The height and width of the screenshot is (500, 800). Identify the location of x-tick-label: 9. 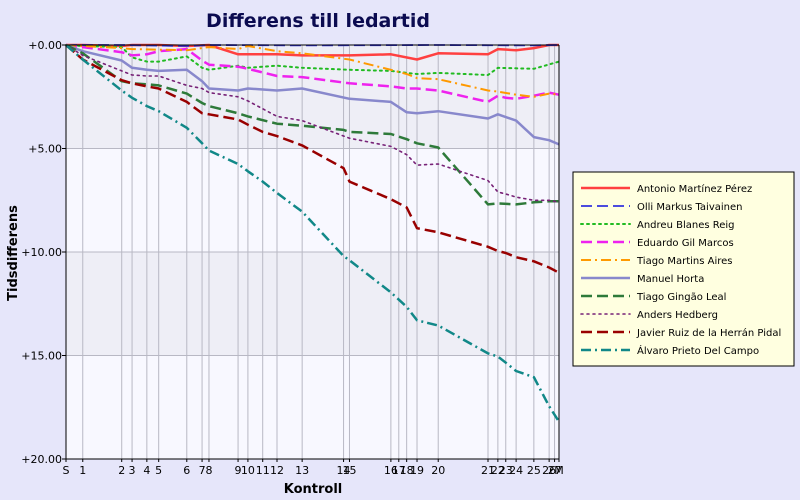
(238, 470).